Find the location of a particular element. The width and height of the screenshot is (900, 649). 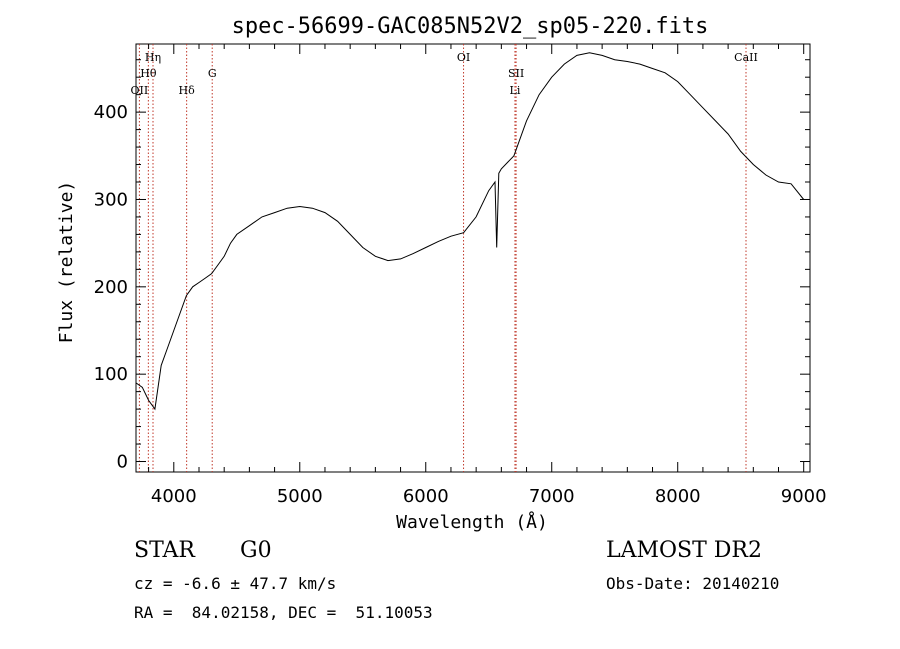

x-axis-label: Wavelength (Å) is located at coordinates (472, 522).